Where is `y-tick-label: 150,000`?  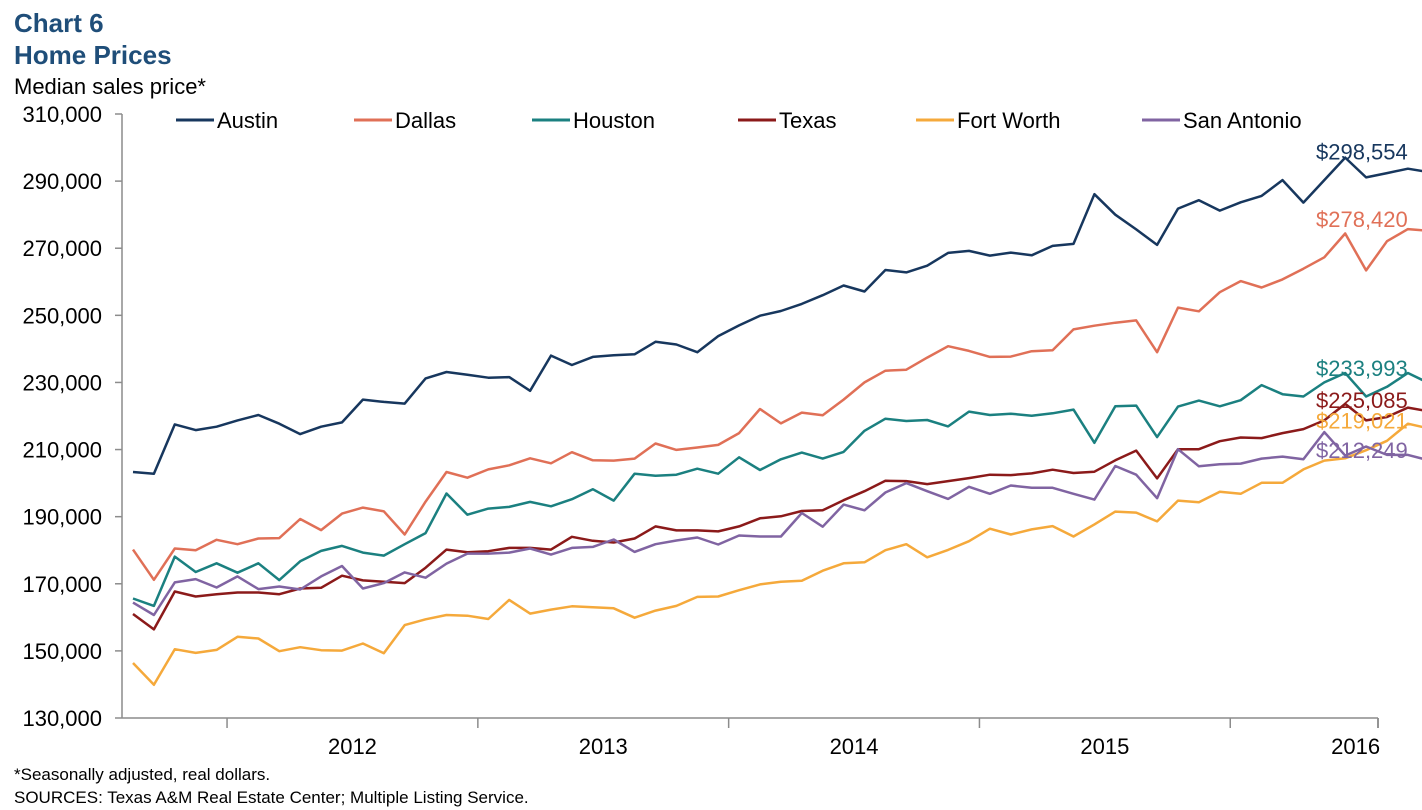
y-tick-label: 150,000 is located at coordinates (62, 651).